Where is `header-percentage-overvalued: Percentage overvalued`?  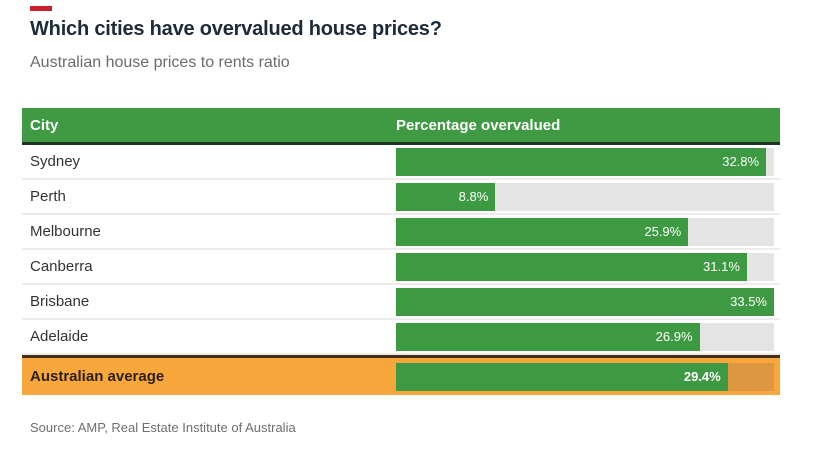 header-percentage-overvalued: Percentage overvalued is located at coordinates (478, 125).